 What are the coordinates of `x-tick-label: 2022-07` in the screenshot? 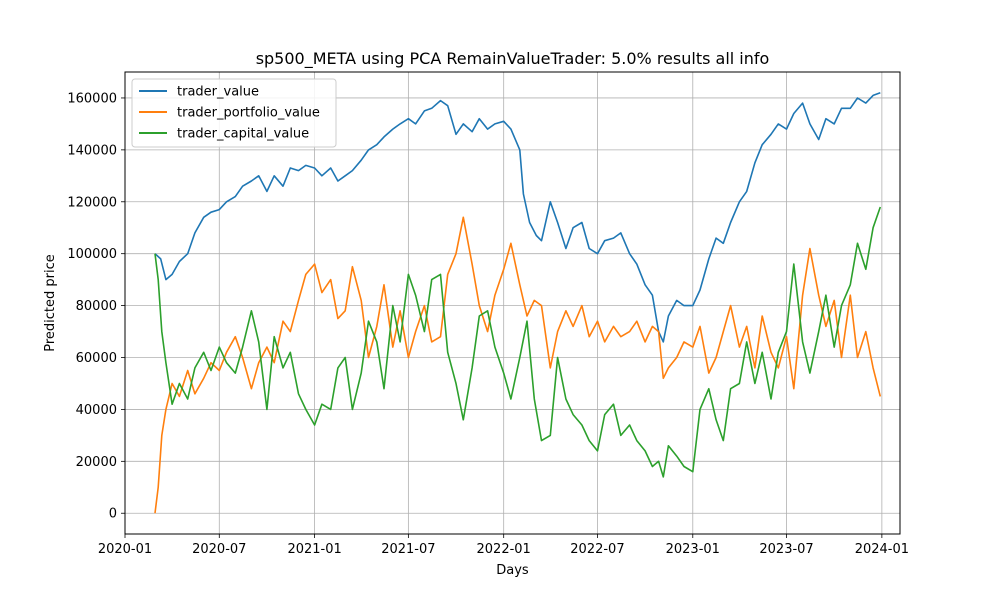 It's located at (597, 549).